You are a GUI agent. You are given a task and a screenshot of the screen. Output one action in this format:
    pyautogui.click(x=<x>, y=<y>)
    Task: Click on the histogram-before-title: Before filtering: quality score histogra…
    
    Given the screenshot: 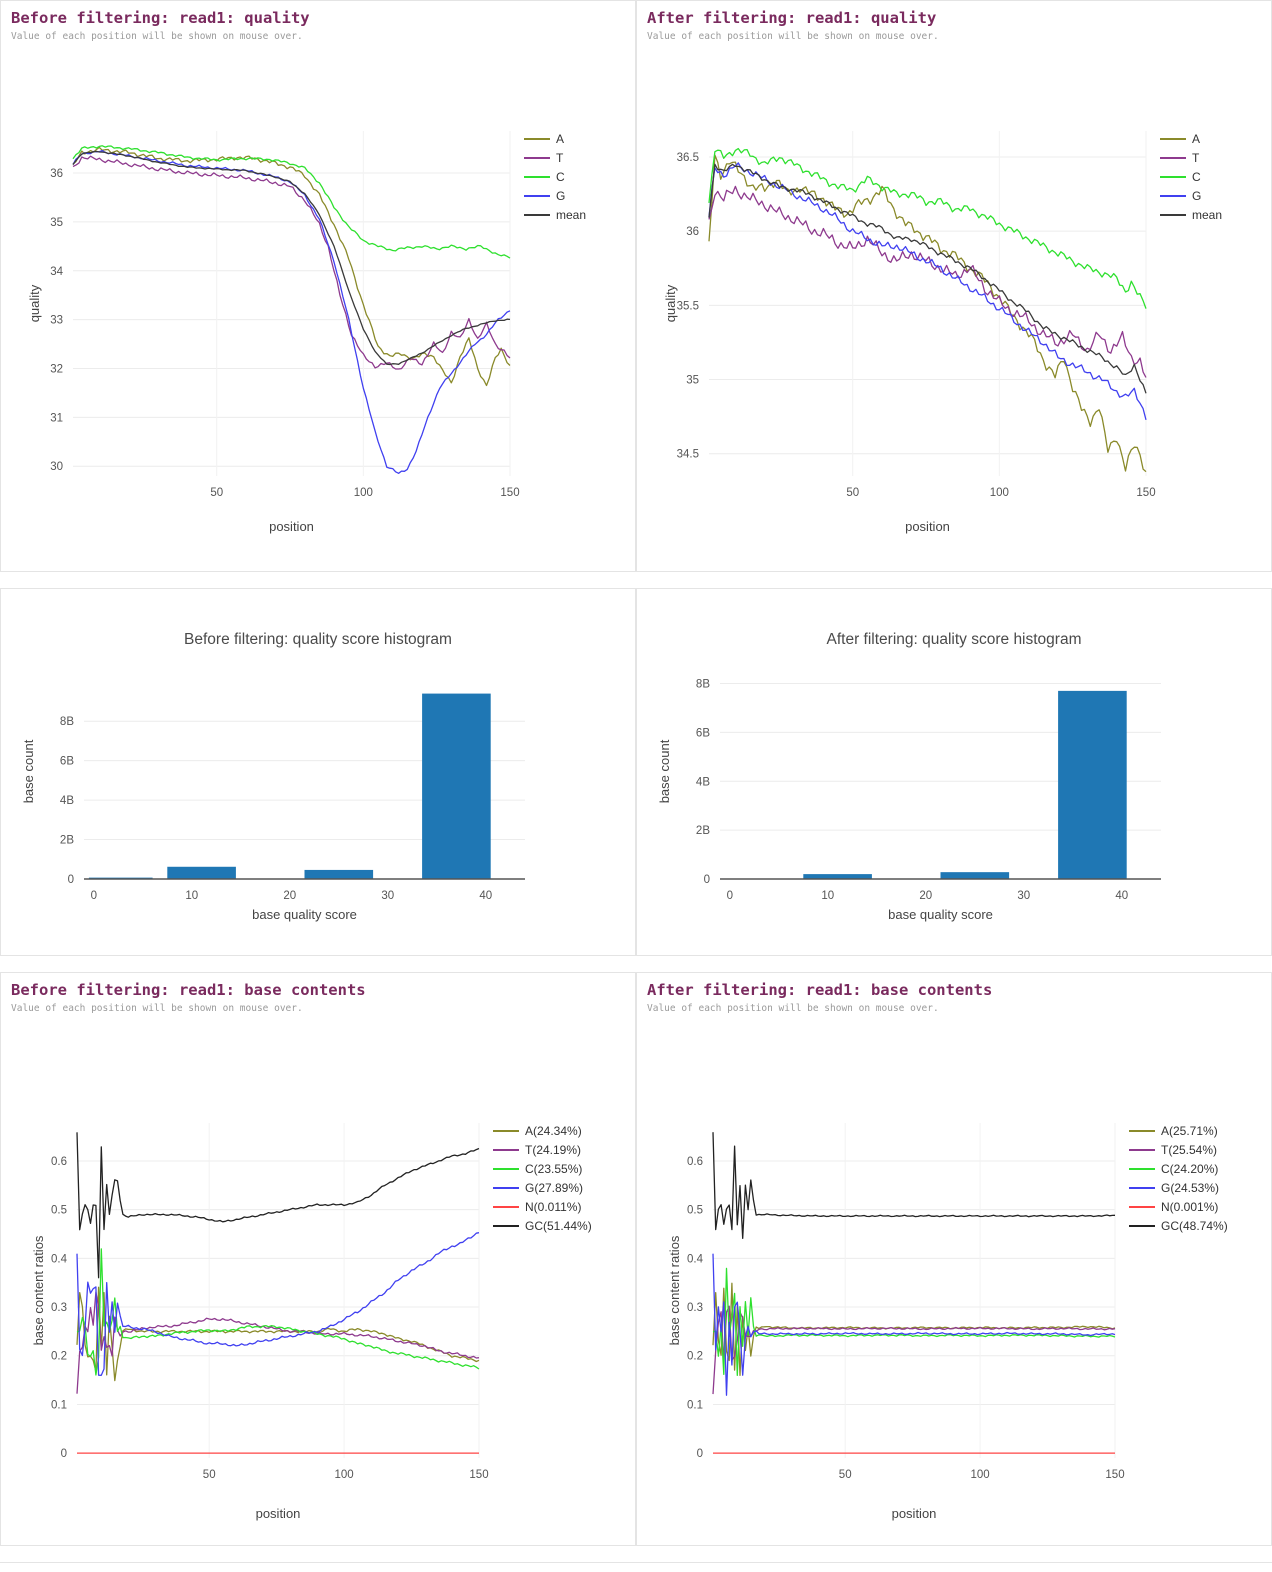 What is the action you would take?
    pyautogui.click(x=318, y=639)
    